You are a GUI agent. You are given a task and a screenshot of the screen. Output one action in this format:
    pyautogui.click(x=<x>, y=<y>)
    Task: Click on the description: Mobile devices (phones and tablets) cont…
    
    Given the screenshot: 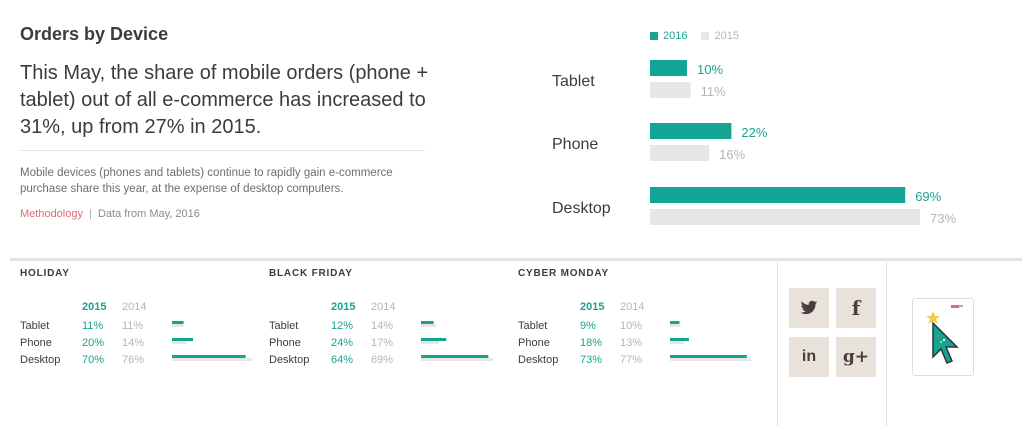 What is the action you would take?
    pyautogui.click(x=206, y=181)
    